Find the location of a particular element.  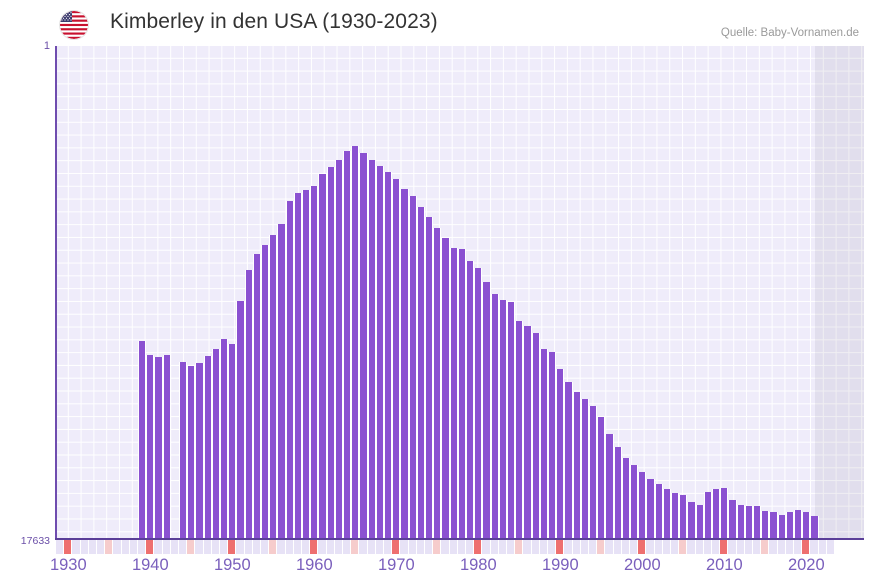

bar-1954 is located at coordinates (265, 391).